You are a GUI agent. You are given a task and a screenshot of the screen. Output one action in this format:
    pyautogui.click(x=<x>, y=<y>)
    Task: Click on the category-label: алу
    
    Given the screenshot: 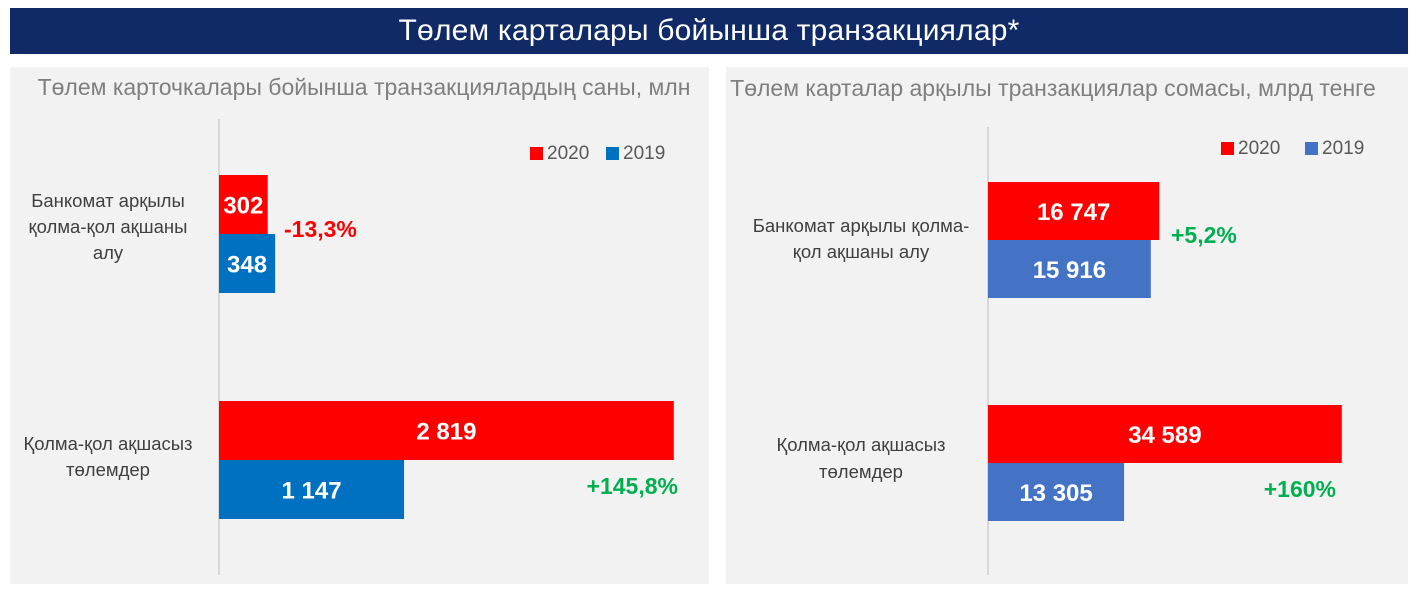 What is the action you would take?
    pyautogui.click(x=108, y=252)
    